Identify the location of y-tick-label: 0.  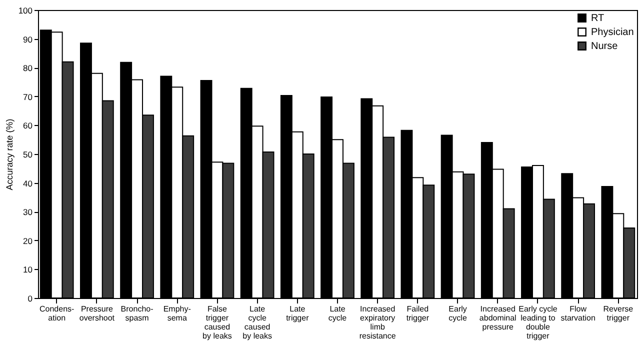
(30, 299).